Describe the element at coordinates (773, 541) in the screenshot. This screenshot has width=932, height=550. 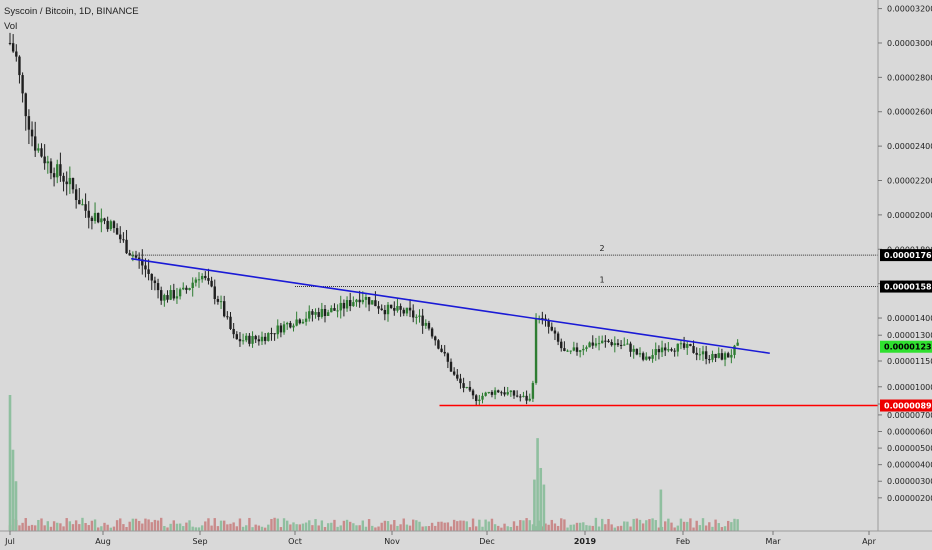
I see `time-tick-label: Mar` at that location.